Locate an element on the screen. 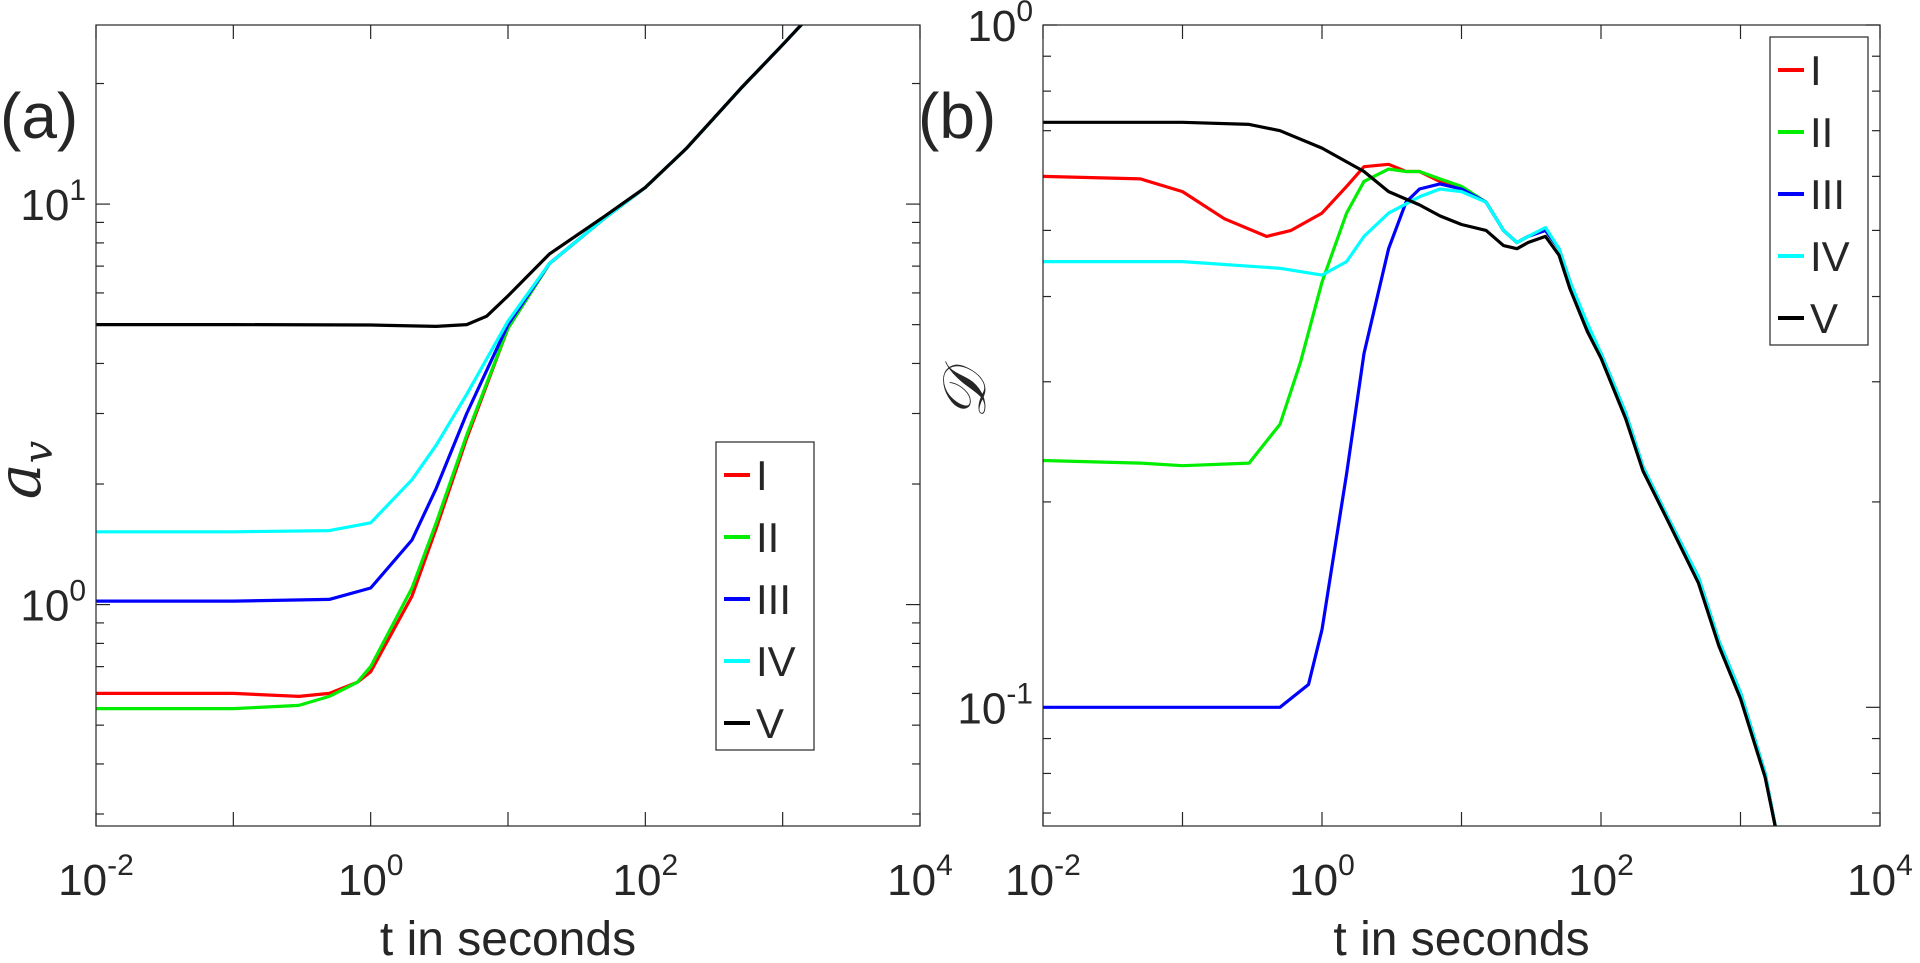  y-axis-label: 𝑎v is located at coordinates (31, 469).